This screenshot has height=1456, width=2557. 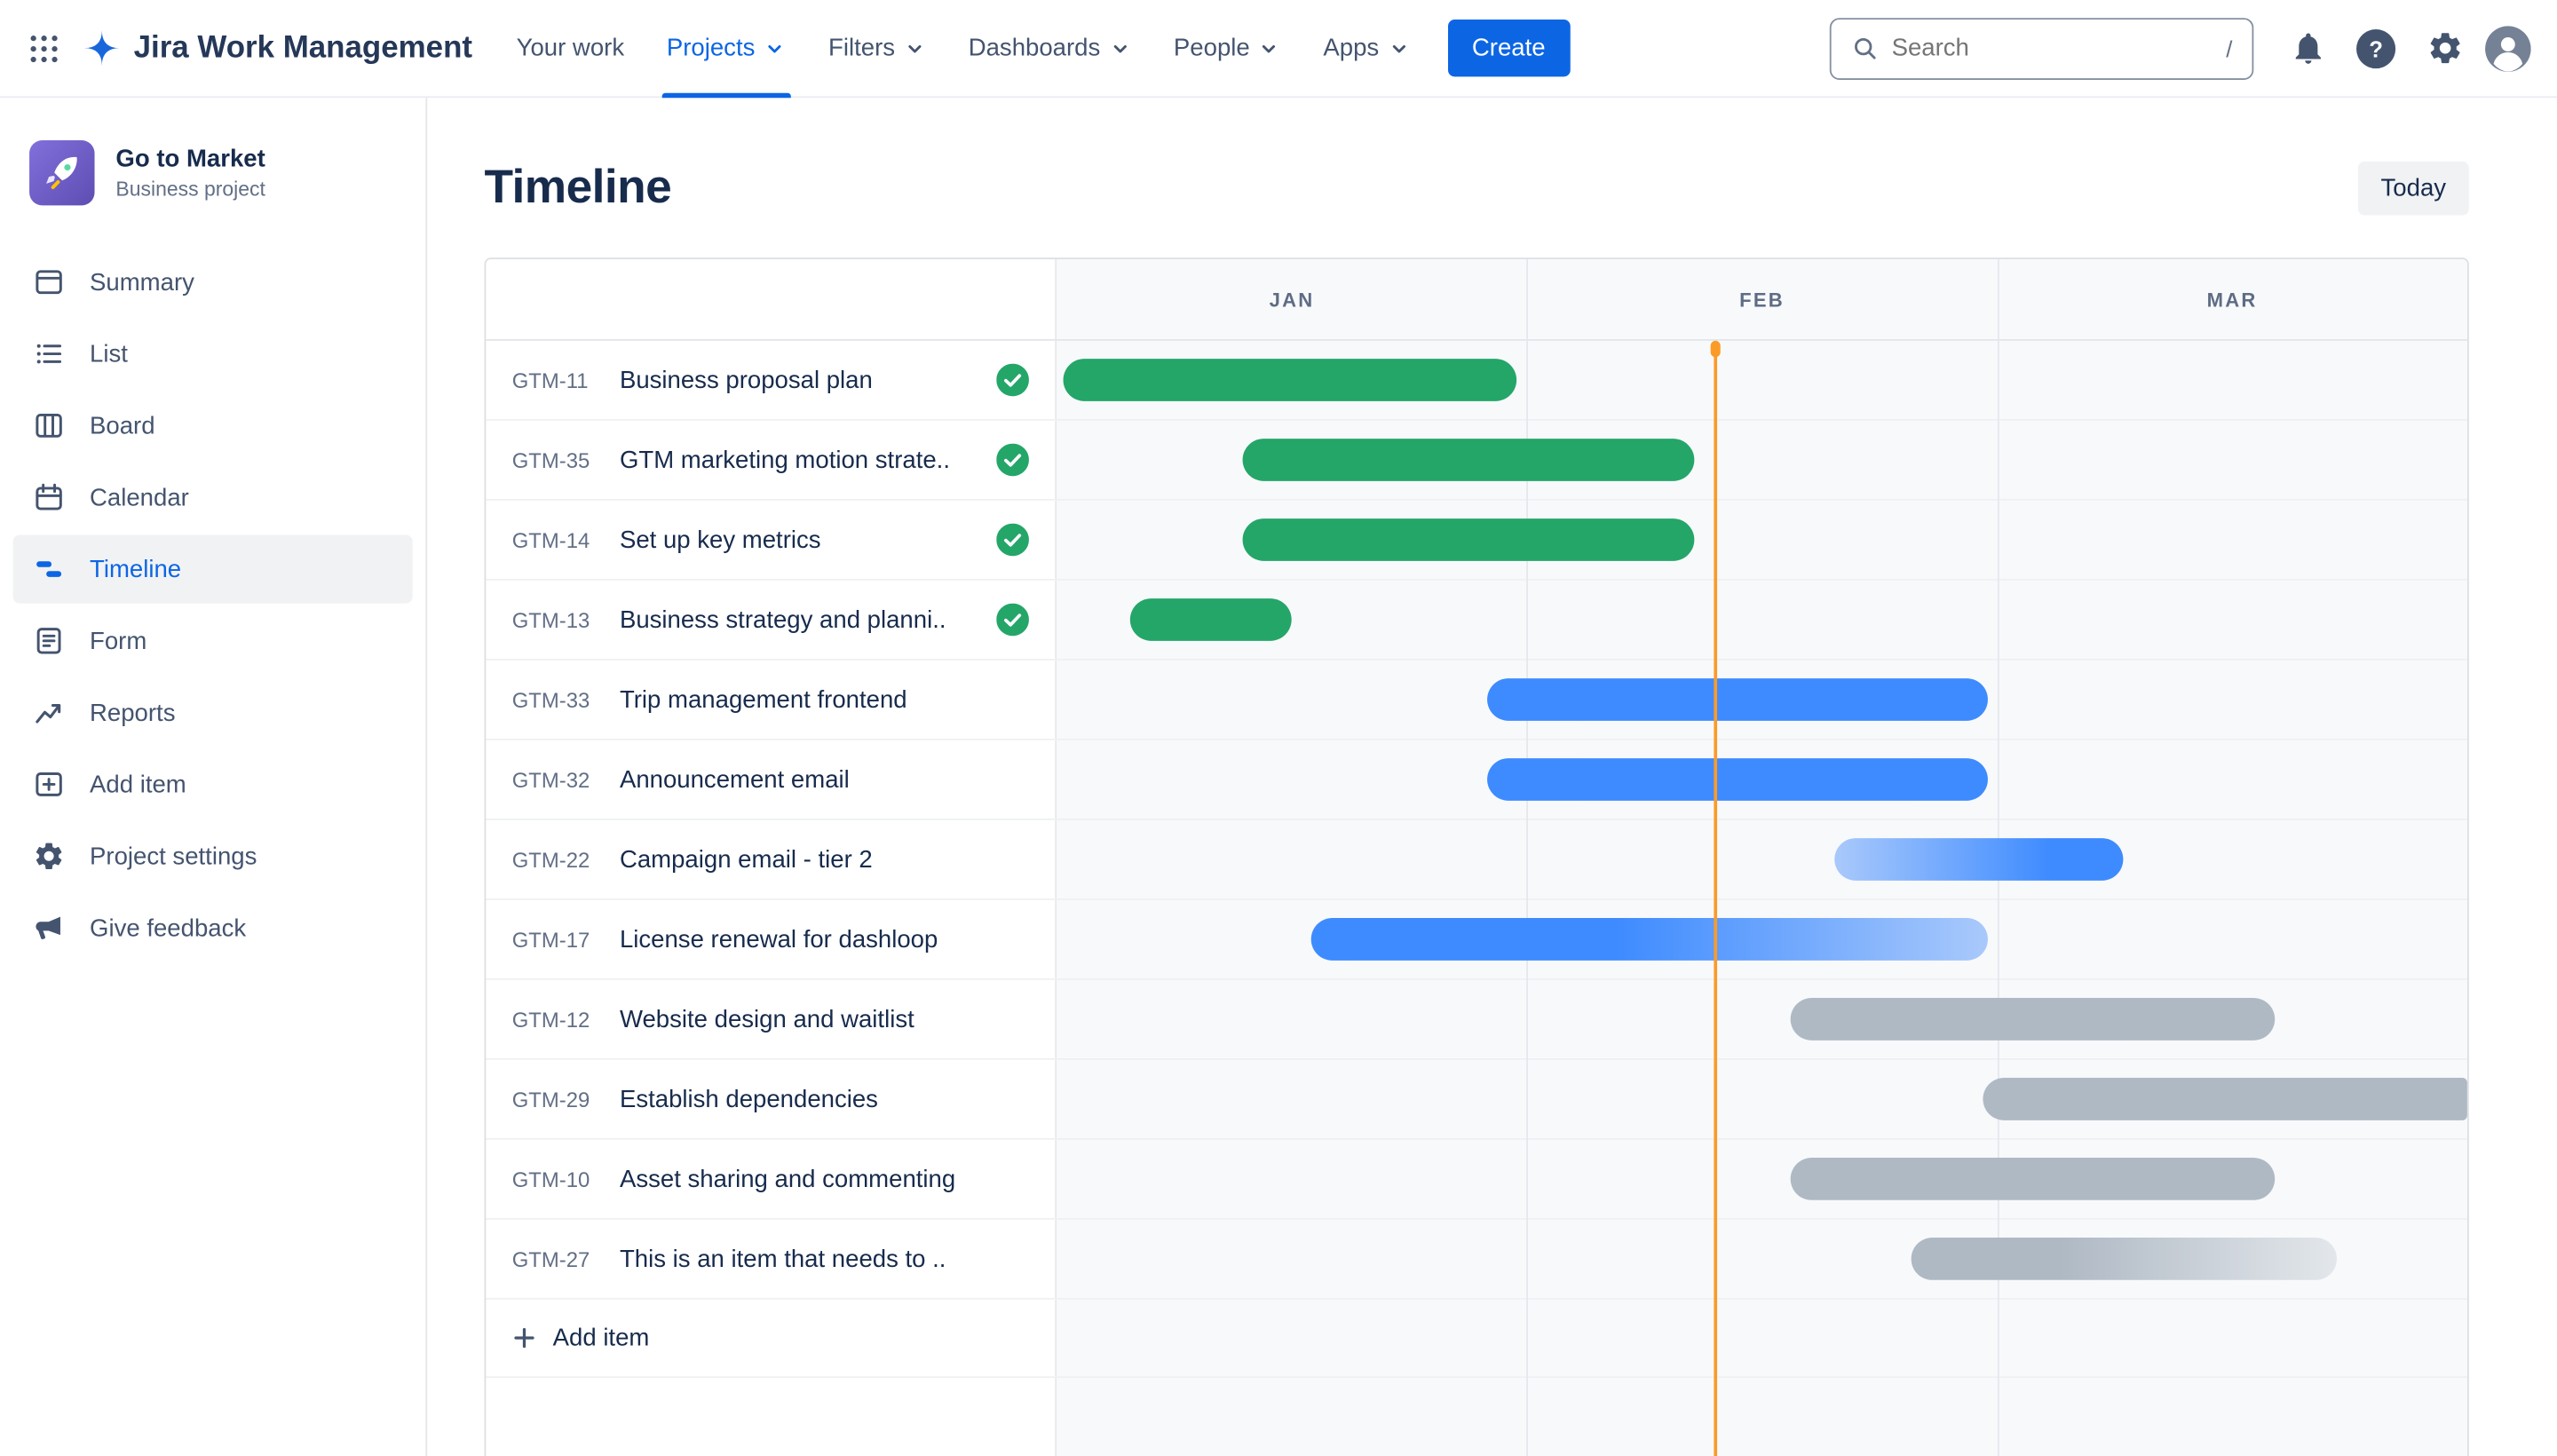 What do you see at coordinates (1762, 299) in the screenshot?
I see `month-header-row: JAN FEB MAR` at bounding box center [1762, 299].